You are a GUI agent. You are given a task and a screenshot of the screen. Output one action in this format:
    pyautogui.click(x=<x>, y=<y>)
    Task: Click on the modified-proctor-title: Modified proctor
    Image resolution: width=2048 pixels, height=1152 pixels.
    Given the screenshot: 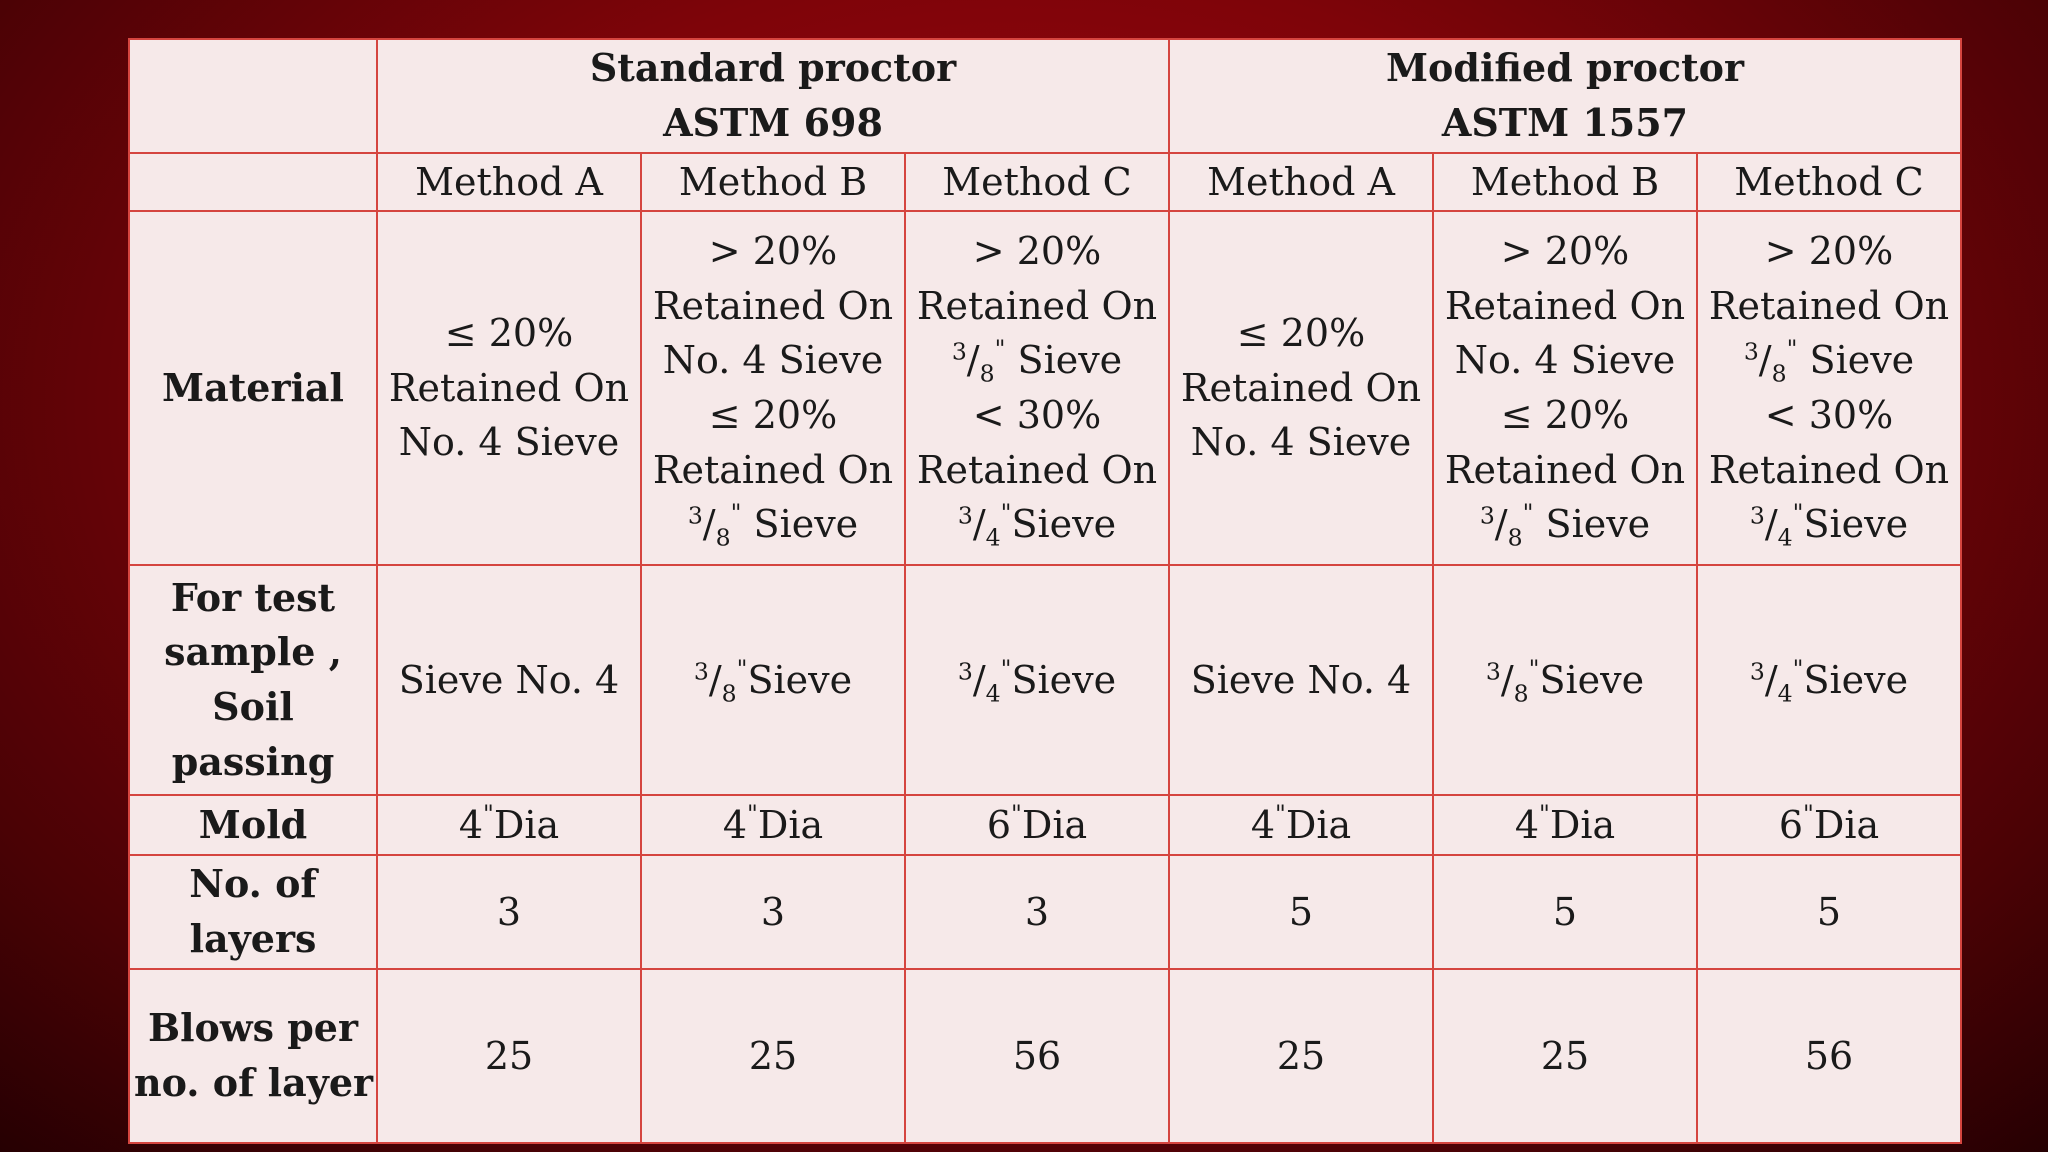 What is the action you would take?
    pyautogui.click(x=1565, y=68)
    